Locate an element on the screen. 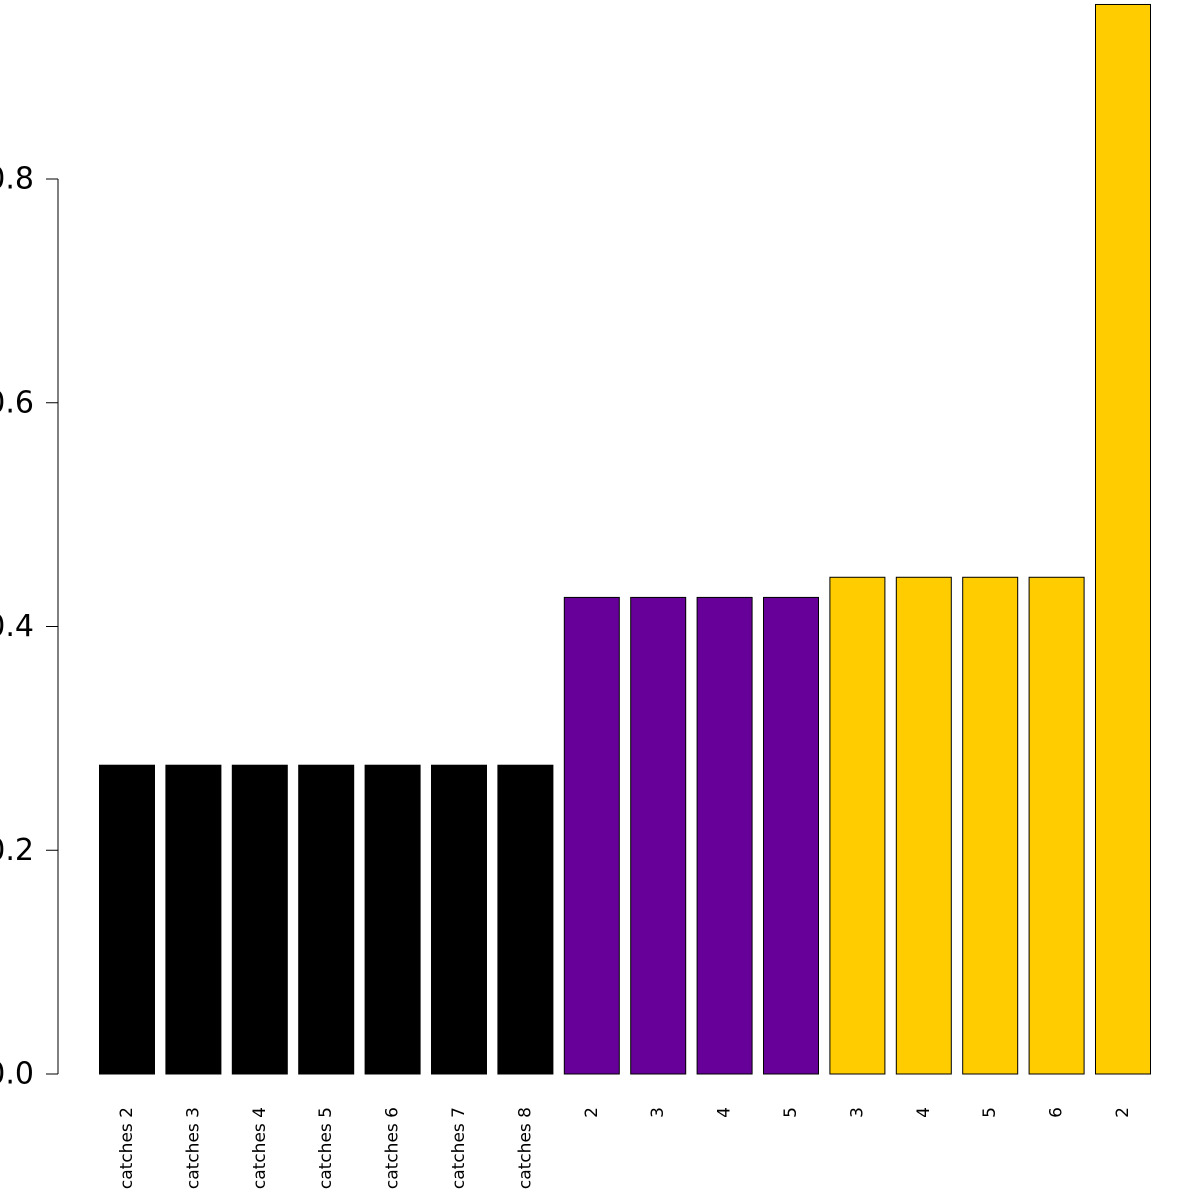 This screenshot has height=1200, width=1200. x-tick-label: catches 7 is located at coordinates (459, 1148).